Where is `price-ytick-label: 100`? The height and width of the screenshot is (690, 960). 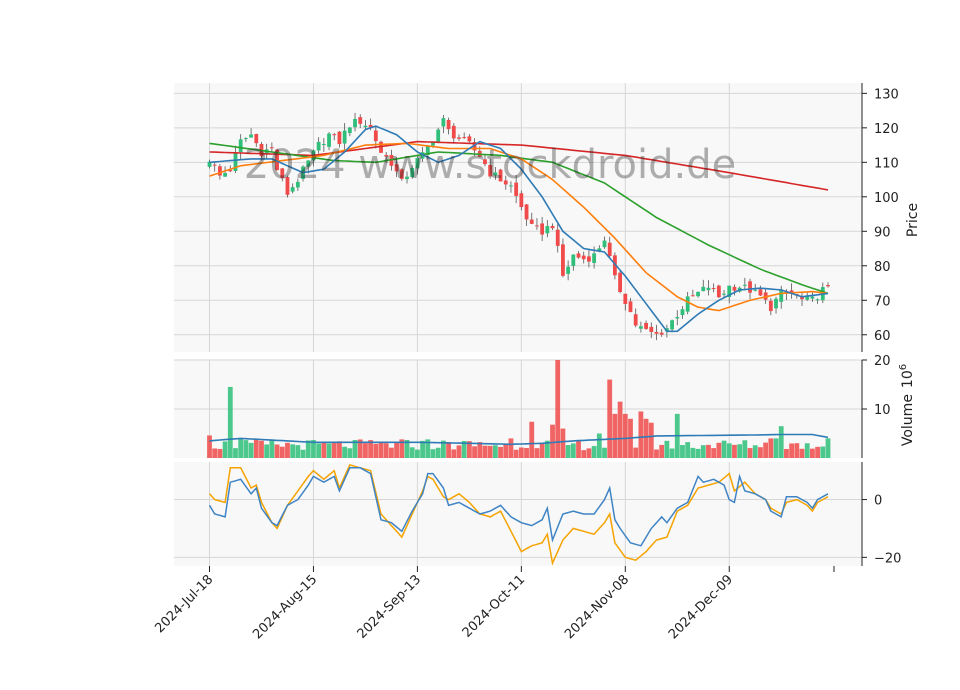
price-ytick-label: 100 is located at coordinates (886, 198).